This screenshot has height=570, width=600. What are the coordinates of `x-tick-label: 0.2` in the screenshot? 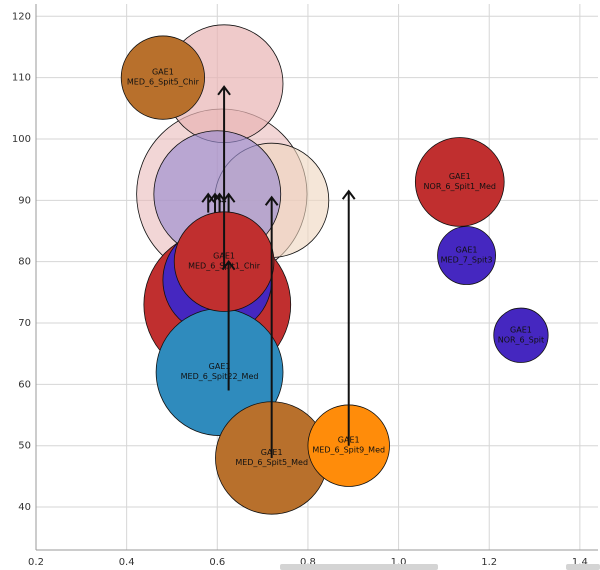 It's located at (36, 562).